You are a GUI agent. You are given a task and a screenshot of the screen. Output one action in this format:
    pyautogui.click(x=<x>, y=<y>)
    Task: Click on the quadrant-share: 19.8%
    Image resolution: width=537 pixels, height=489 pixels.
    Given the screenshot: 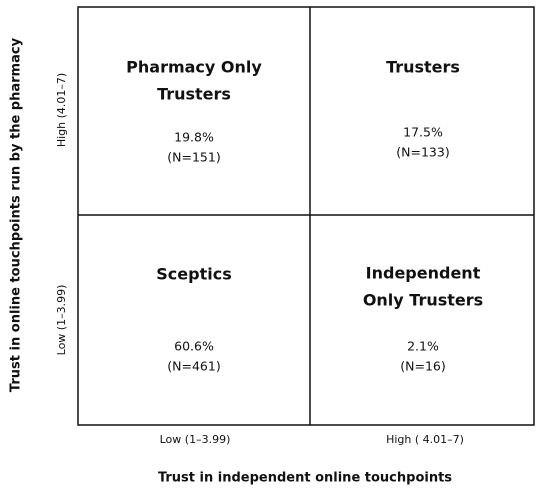 What is the action you would take?
    pyautogui.click(x=194, y=137)
    